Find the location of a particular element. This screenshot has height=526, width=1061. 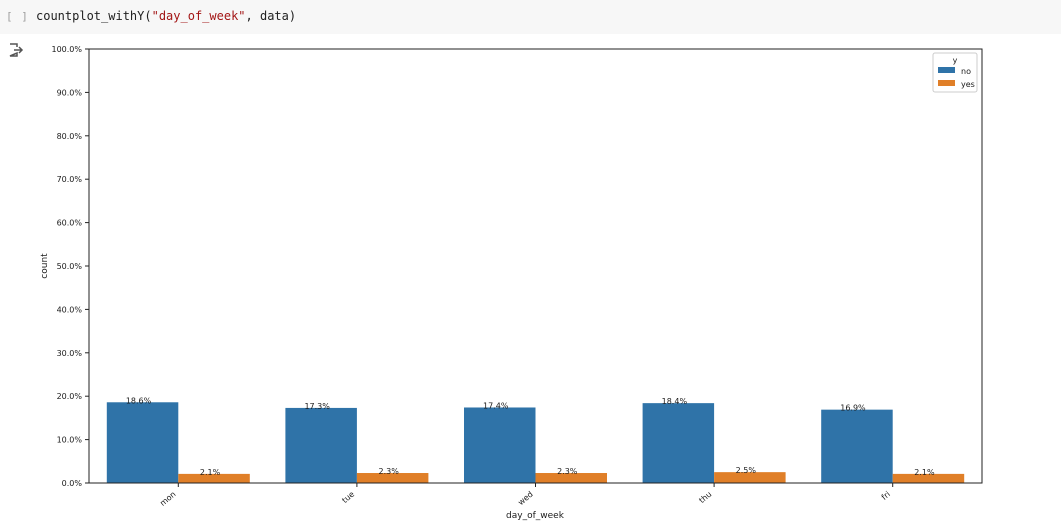

x-tick-label-tue: tue is located at coordinates (348, 497).